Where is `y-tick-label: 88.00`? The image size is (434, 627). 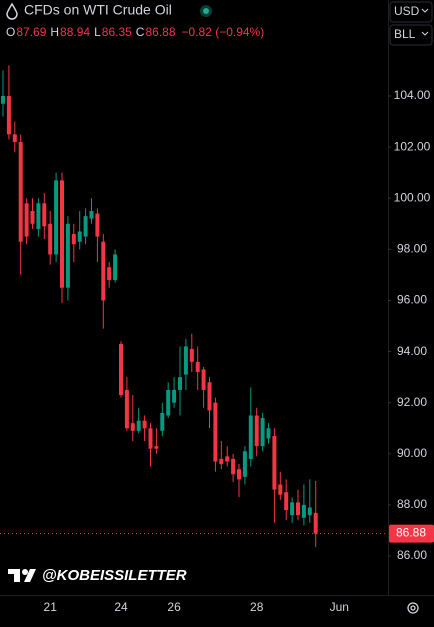
y-tick-label: 88.00 is located at coordinates (412, 504).